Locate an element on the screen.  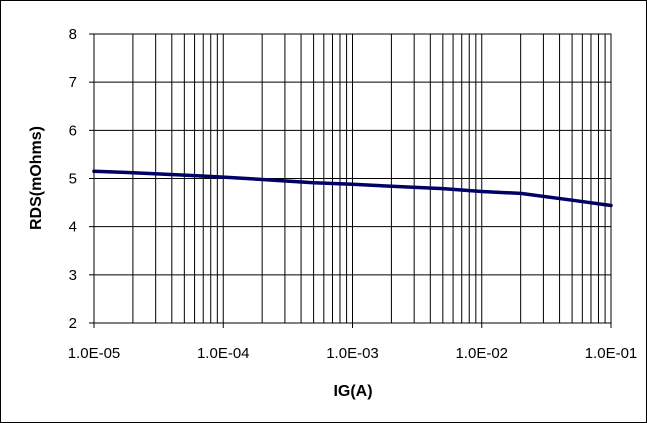
x-tick-label: 1.0E-05 is located at coordinates (94, 353).